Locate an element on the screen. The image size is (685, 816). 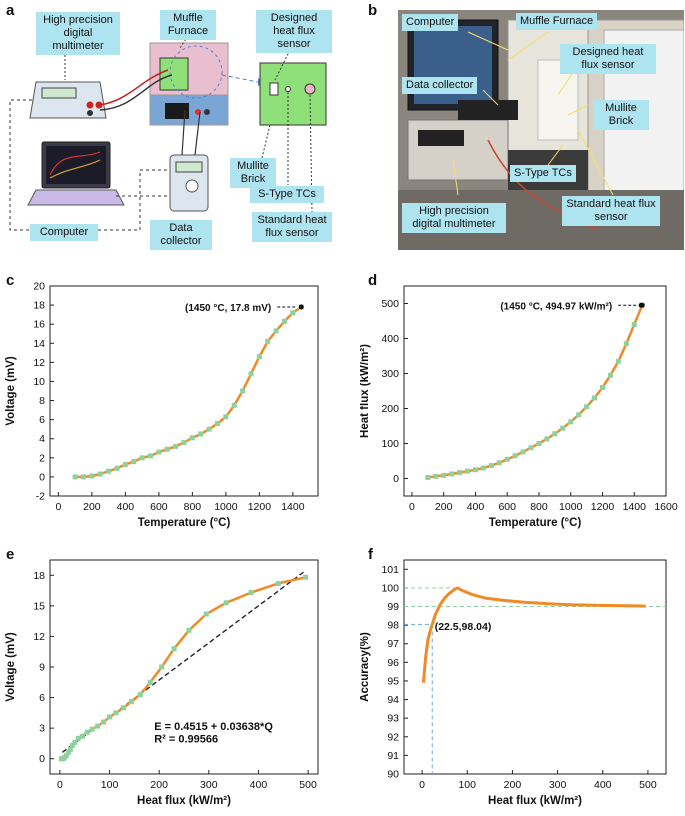
plot-frame-f is located at coordinates (535, 667).